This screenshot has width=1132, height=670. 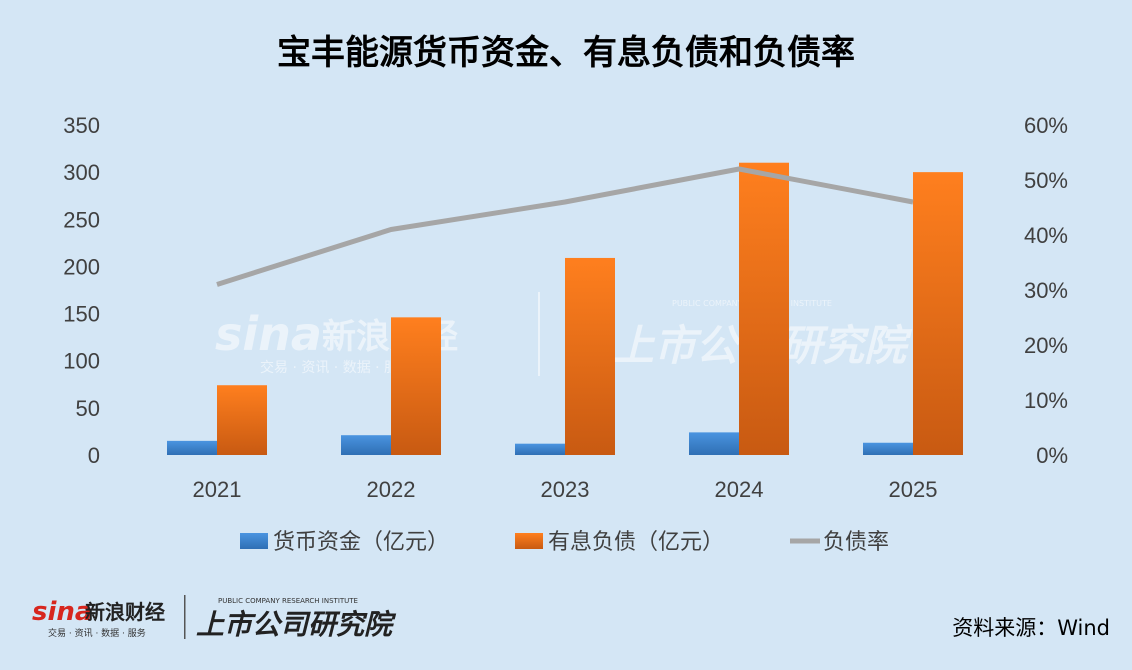 What do you see at coordinates (88, 408) in the screenshot?
I see `y-axis-tick-label: 50` at bounding box center [88, 408].